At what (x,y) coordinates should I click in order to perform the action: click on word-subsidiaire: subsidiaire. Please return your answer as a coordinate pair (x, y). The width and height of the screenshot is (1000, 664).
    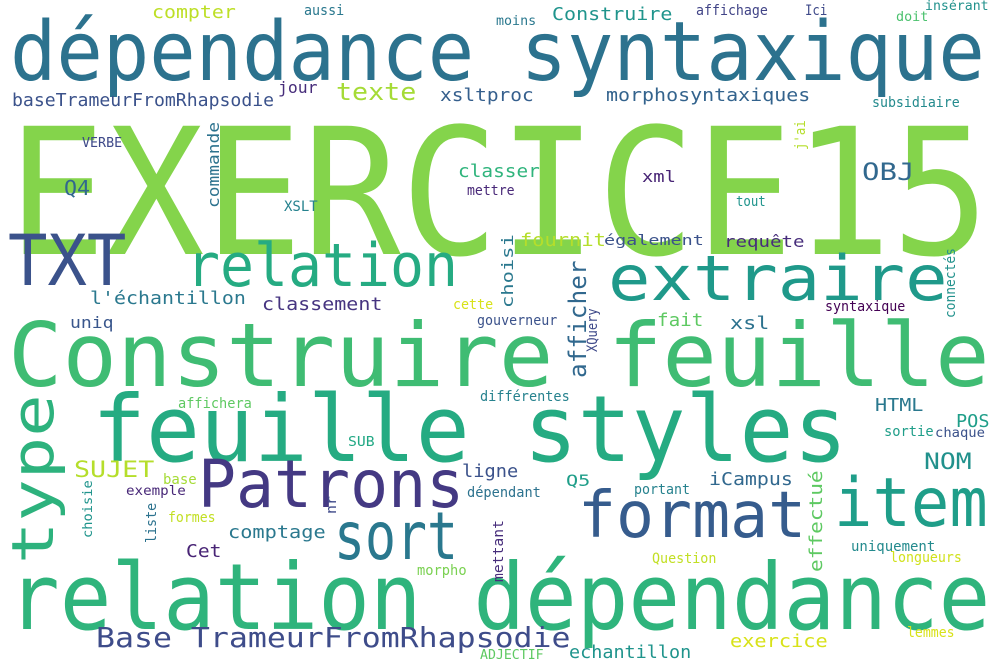
    Looking at the image, I should click on (916, 103).